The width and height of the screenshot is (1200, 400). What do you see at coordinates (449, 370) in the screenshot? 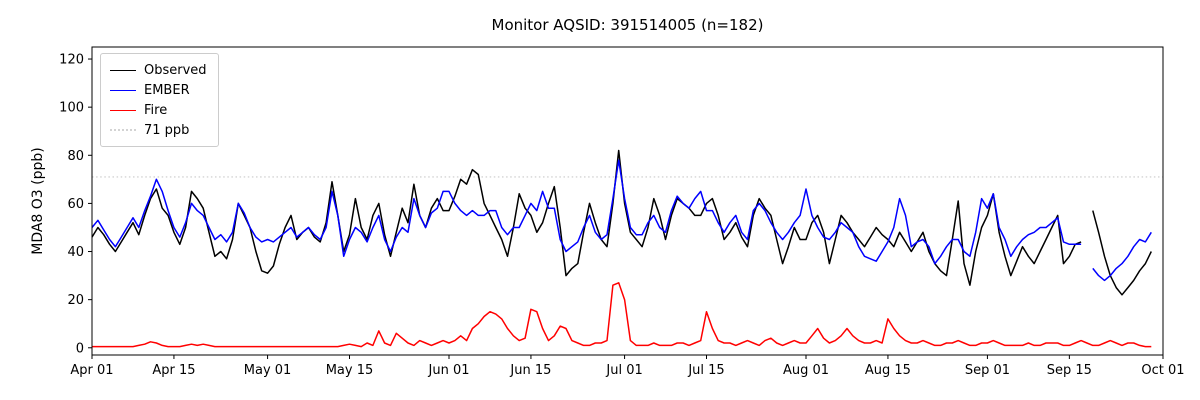
I see `x-tick-label: Jun 01` at bounding box center [449, 370].